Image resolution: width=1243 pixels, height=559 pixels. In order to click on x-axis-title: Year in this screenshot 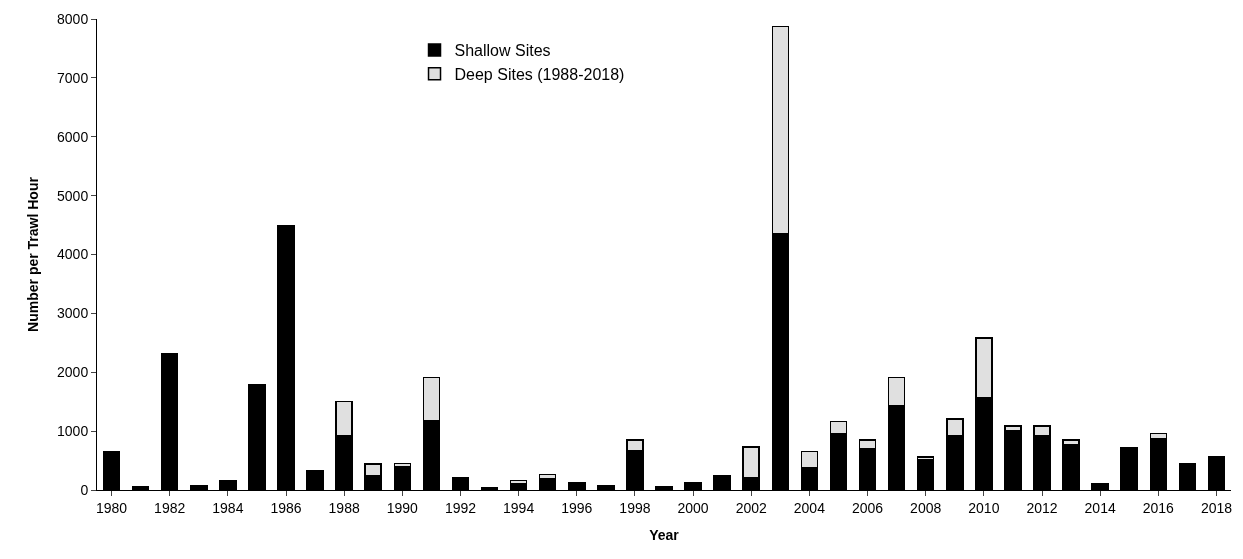, I will do `click(664, 535)`.